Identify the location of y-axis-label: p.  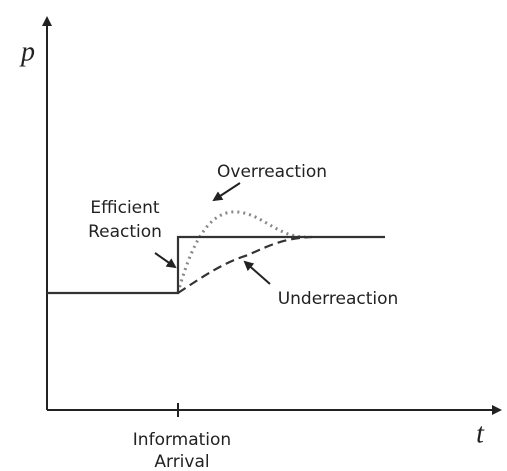
(27, 51).